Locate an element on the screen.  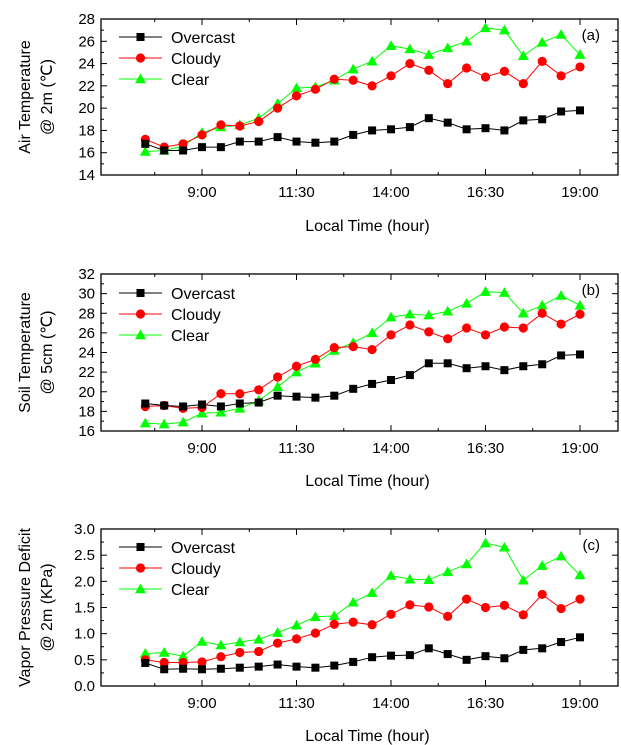
y-tick-label: 26 is located at coordinates (86, 333).